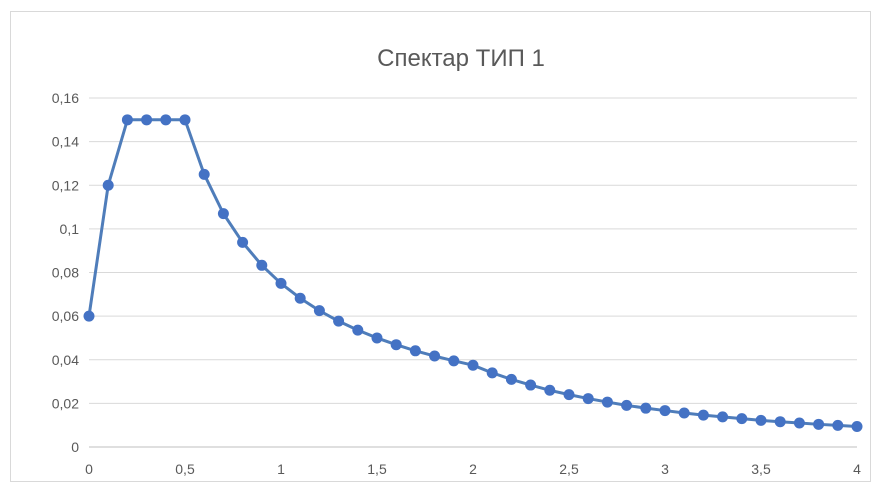 The height and width of the screenshot is (484, 873). Describe the element at coordinates (65, 185) in the screenshot. I see `y-tick-label: 0,12` at that location.